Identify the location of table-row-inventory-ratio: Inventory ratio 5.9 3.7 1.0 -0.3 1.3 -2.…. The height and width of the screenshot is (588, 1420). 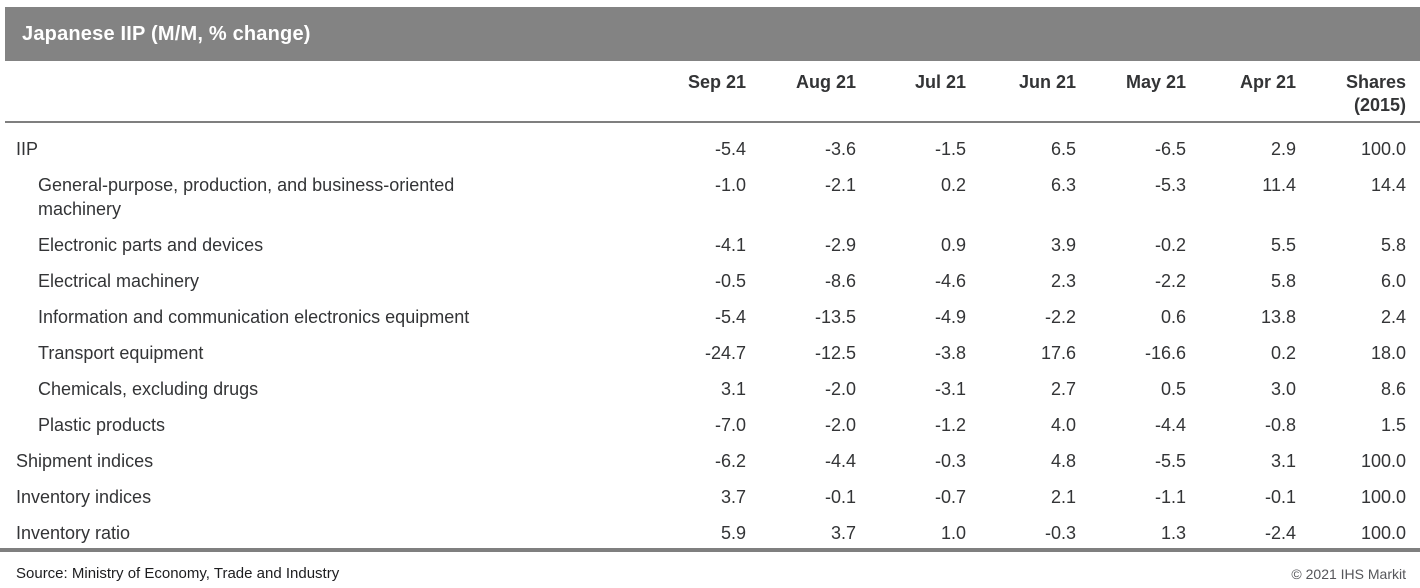
(703, 533).